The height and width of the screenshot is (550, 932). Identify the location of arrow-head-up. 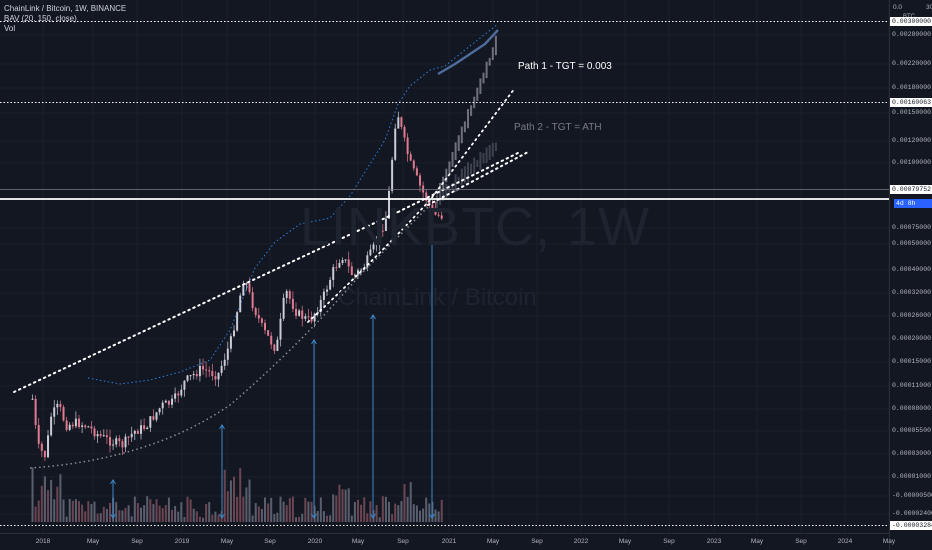
(432, 242).